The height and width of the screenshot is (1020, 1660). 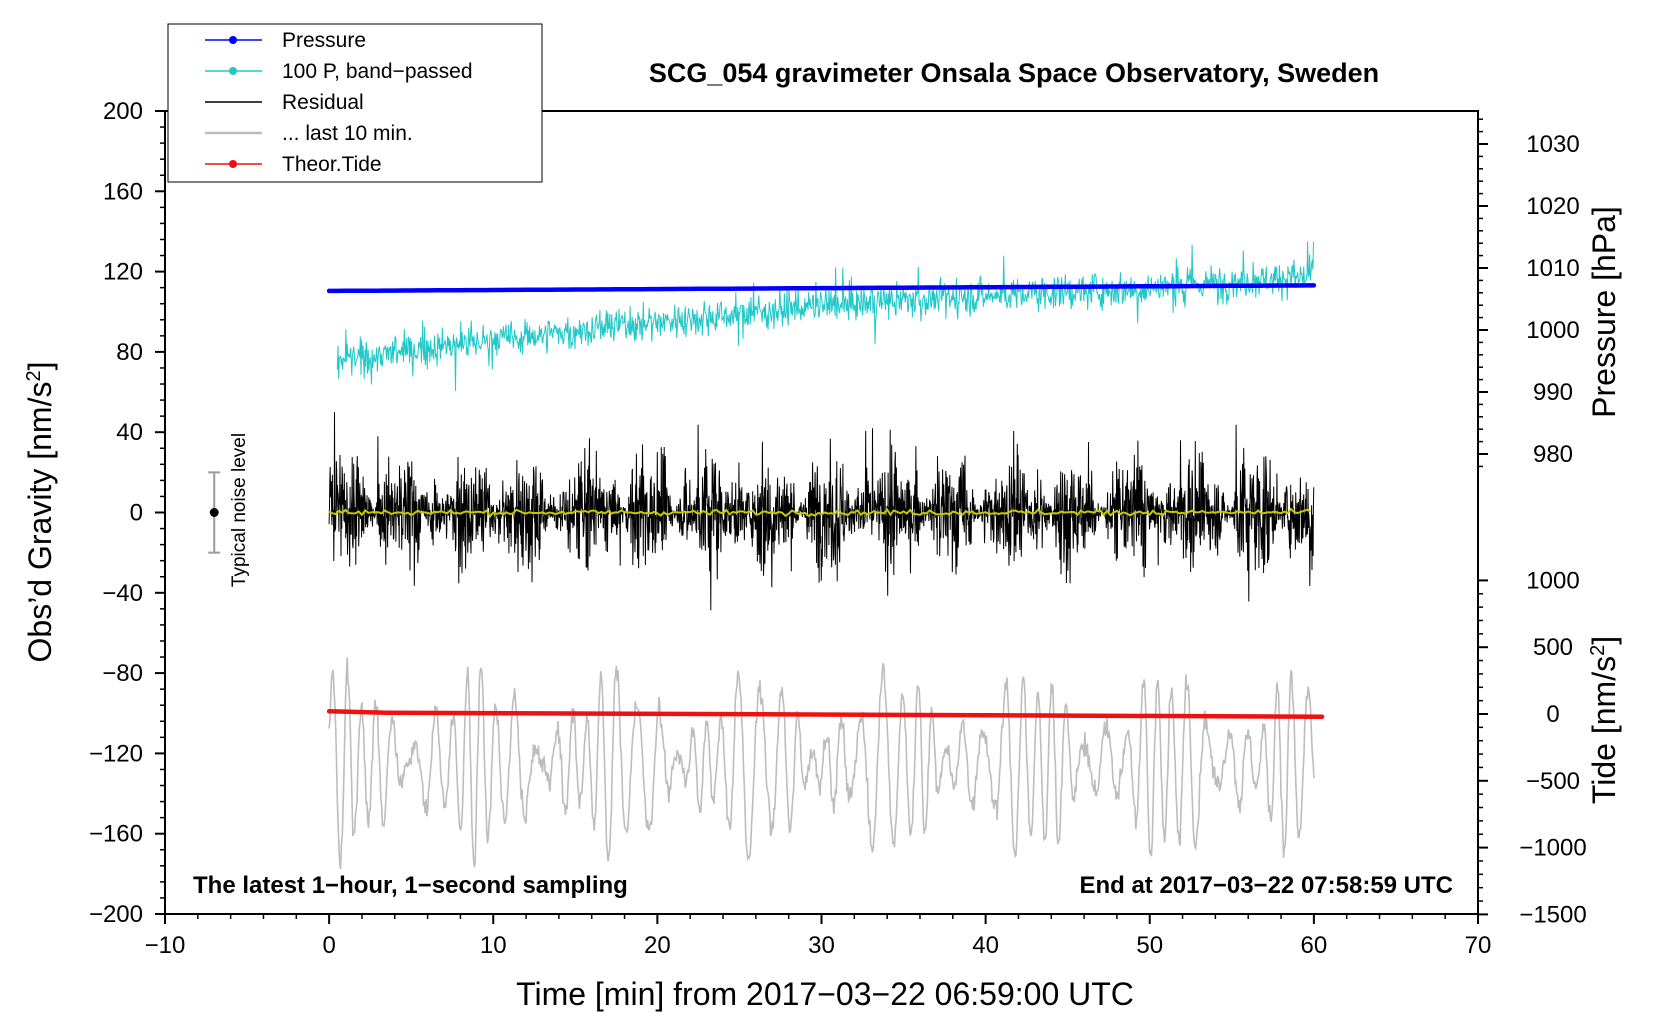 What do you see at coordinates (1314, 945) in the screenshot?
I see `x-tick-label: 60` at bounding box center [1314, 945].